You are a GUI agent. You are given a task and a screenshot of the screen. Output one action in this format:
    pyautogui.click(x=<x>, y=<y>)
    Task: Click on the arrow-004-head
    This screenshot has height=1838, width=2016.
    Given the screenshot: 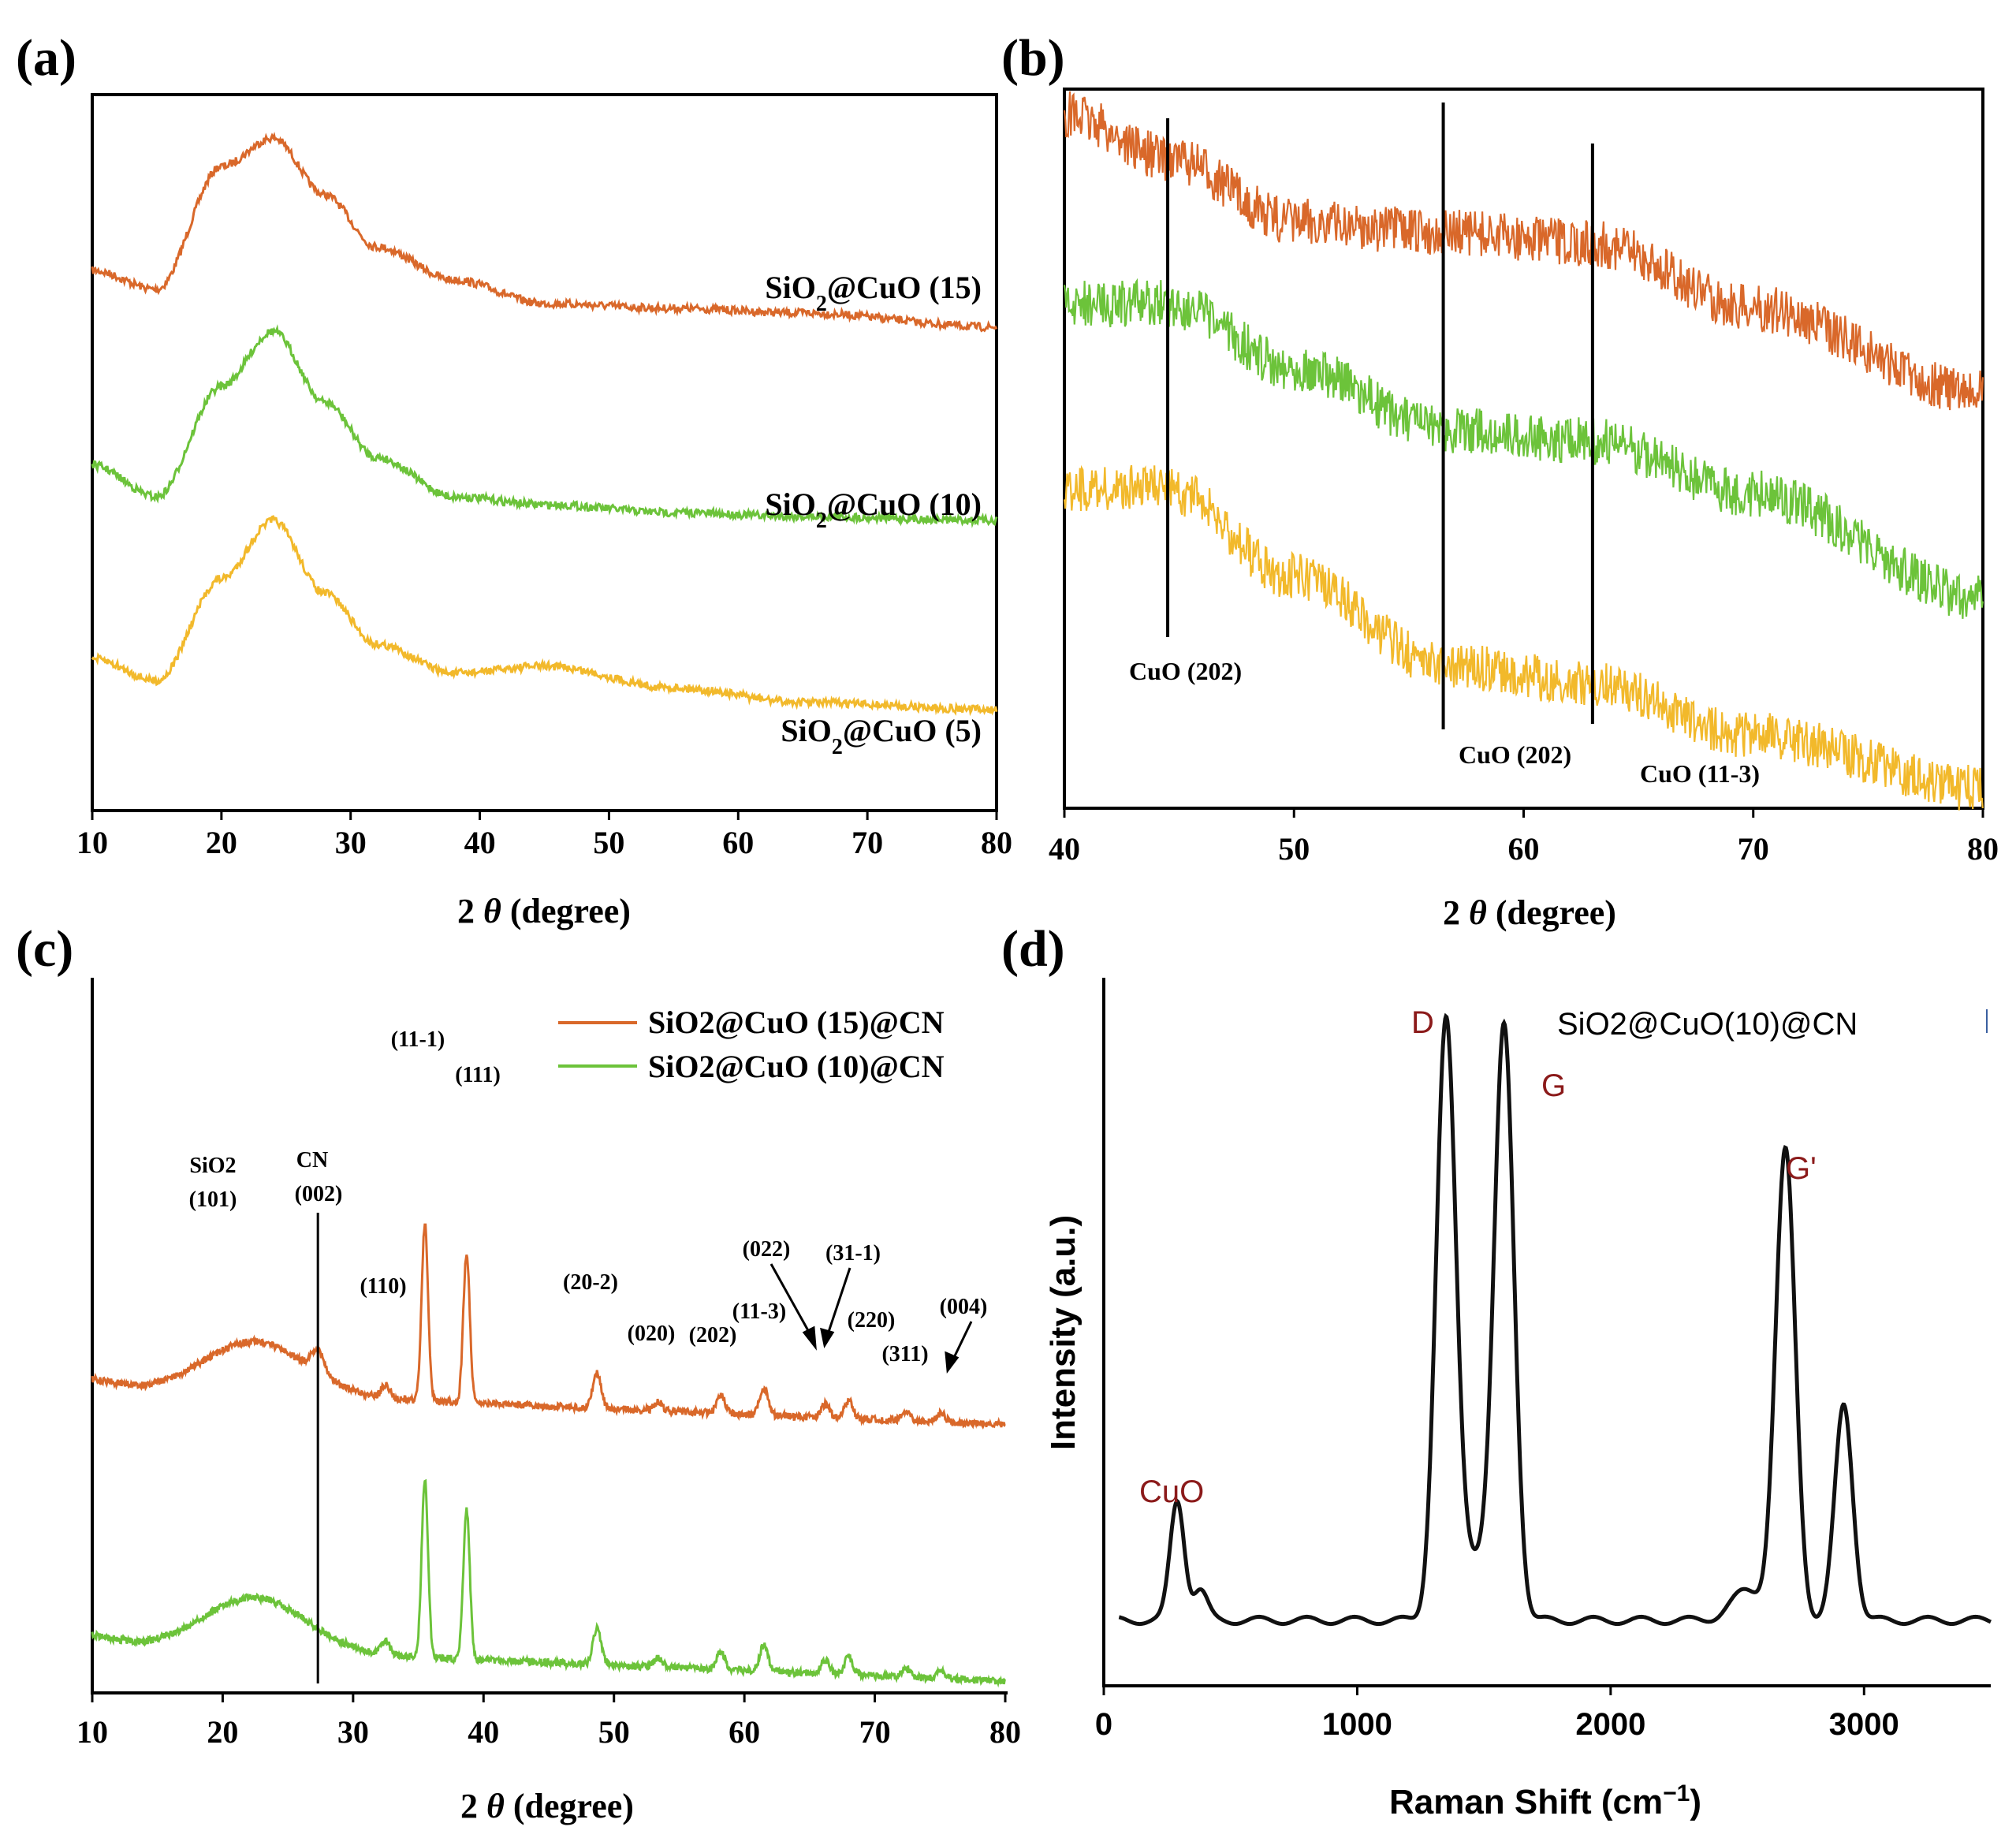 What is the action you would take?
    pyautogui.click(x=953, y=1363)
    